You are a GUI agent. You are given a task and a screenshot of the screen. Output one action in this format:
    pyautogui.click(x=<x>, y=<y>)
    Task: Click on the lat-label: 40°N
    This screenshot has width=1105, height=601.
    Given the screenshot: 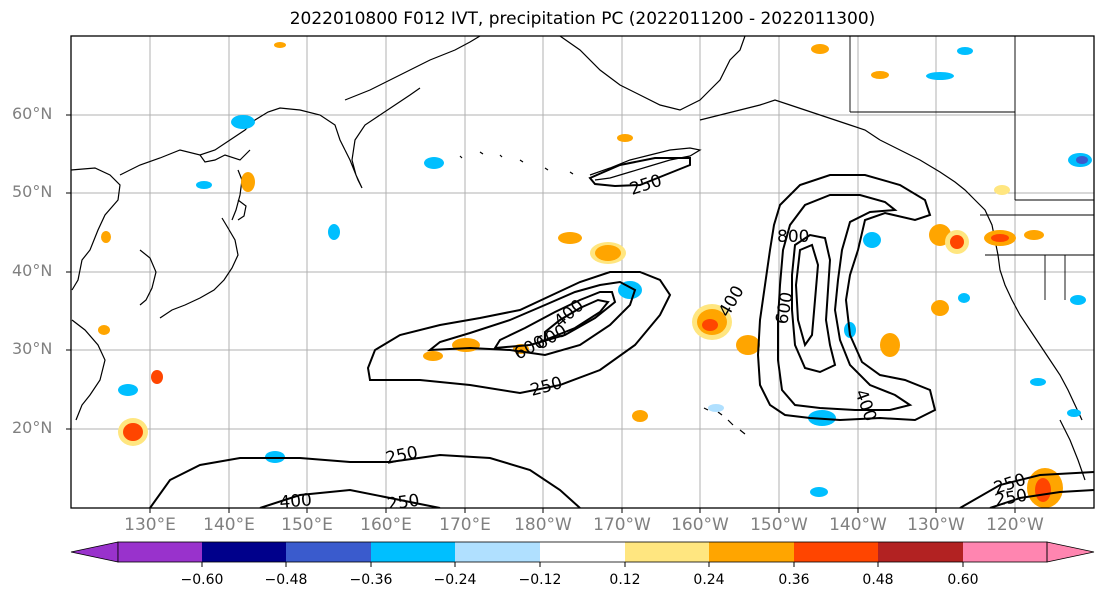 What is the action you would take?
    pyautogui.click(x=32, y=270)
    